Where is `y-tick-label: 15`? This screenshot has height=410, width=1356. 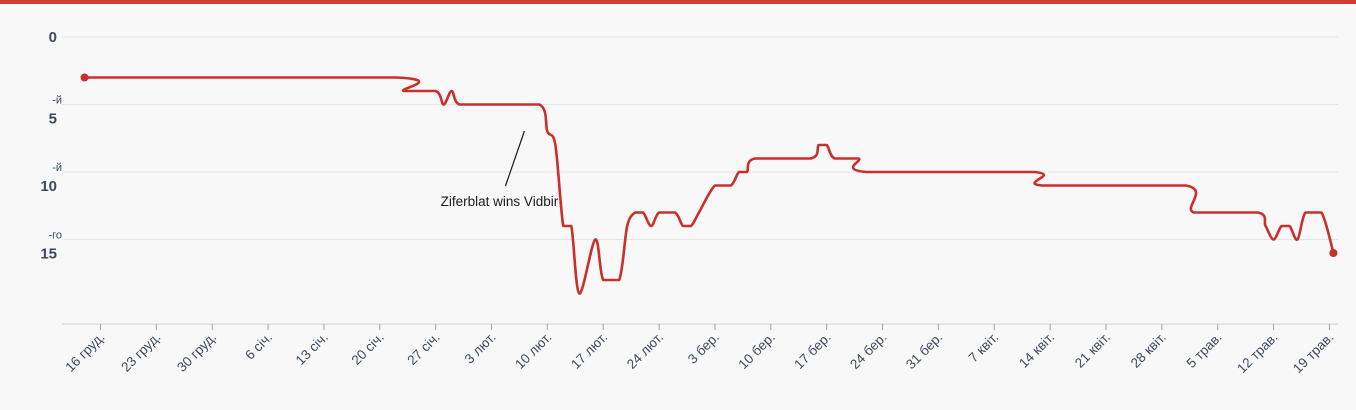 y-tick-label: 15 is located at coordinates (48, 254).